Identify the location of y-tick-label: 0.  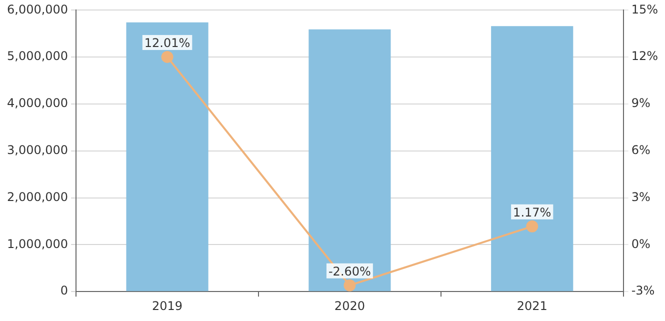
(64, 291).